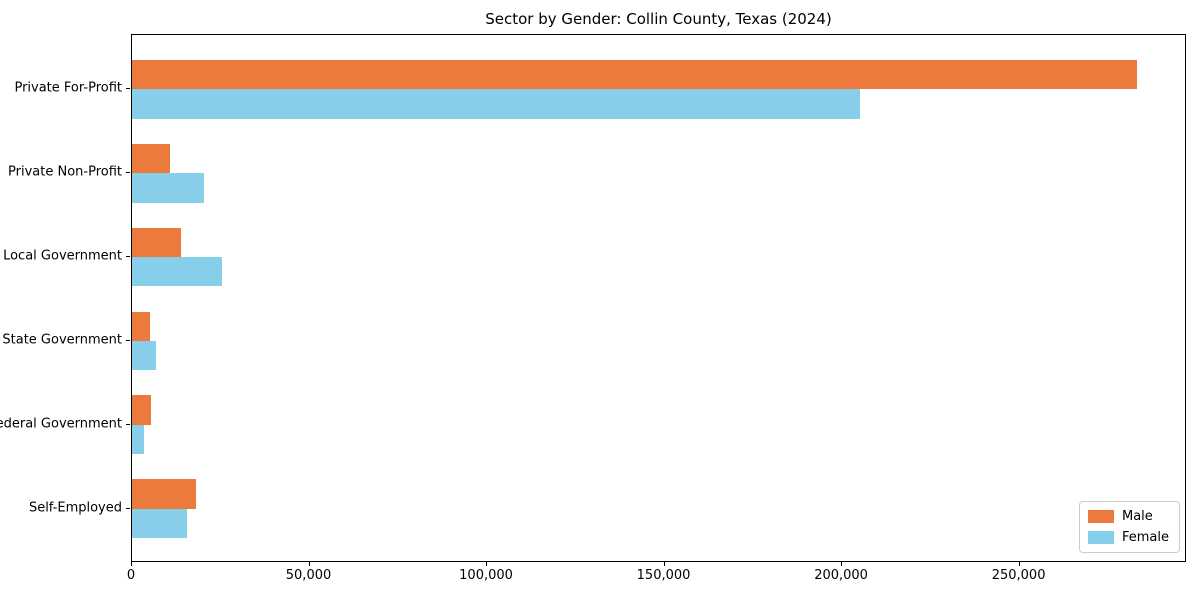  I want to click on male-bar-local-government, so click(156, 242).